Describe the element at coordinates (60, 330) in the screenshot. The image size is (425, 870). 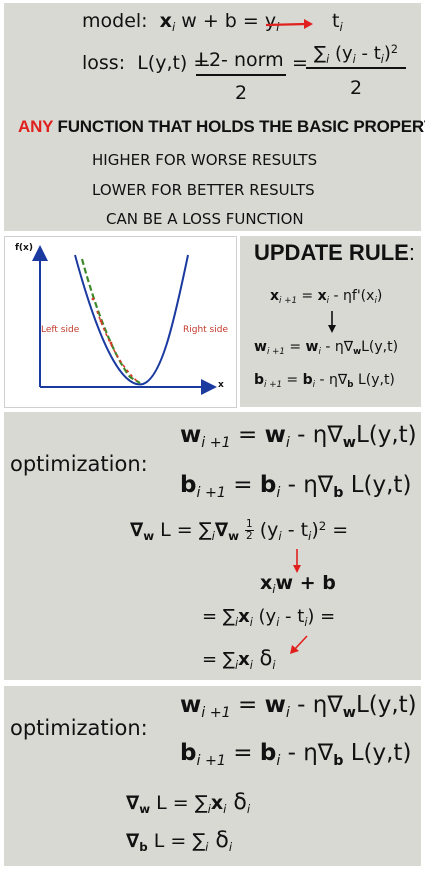
I see `left-side-label: Left side` at that location.